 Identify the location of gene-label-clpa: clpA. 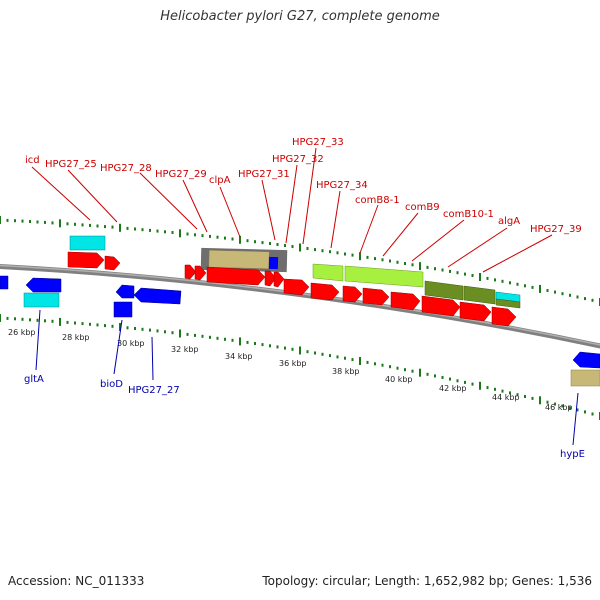
(220, 180).